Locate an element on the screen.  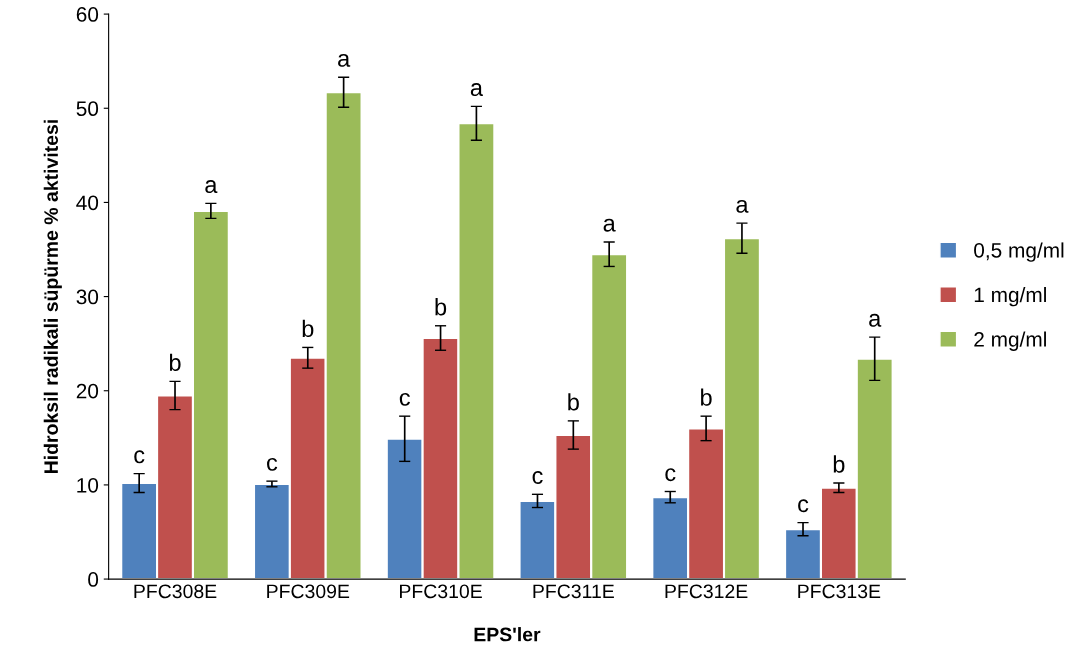
legend-label: 0,5 mg/ml is located at coordinates (1019, 252).